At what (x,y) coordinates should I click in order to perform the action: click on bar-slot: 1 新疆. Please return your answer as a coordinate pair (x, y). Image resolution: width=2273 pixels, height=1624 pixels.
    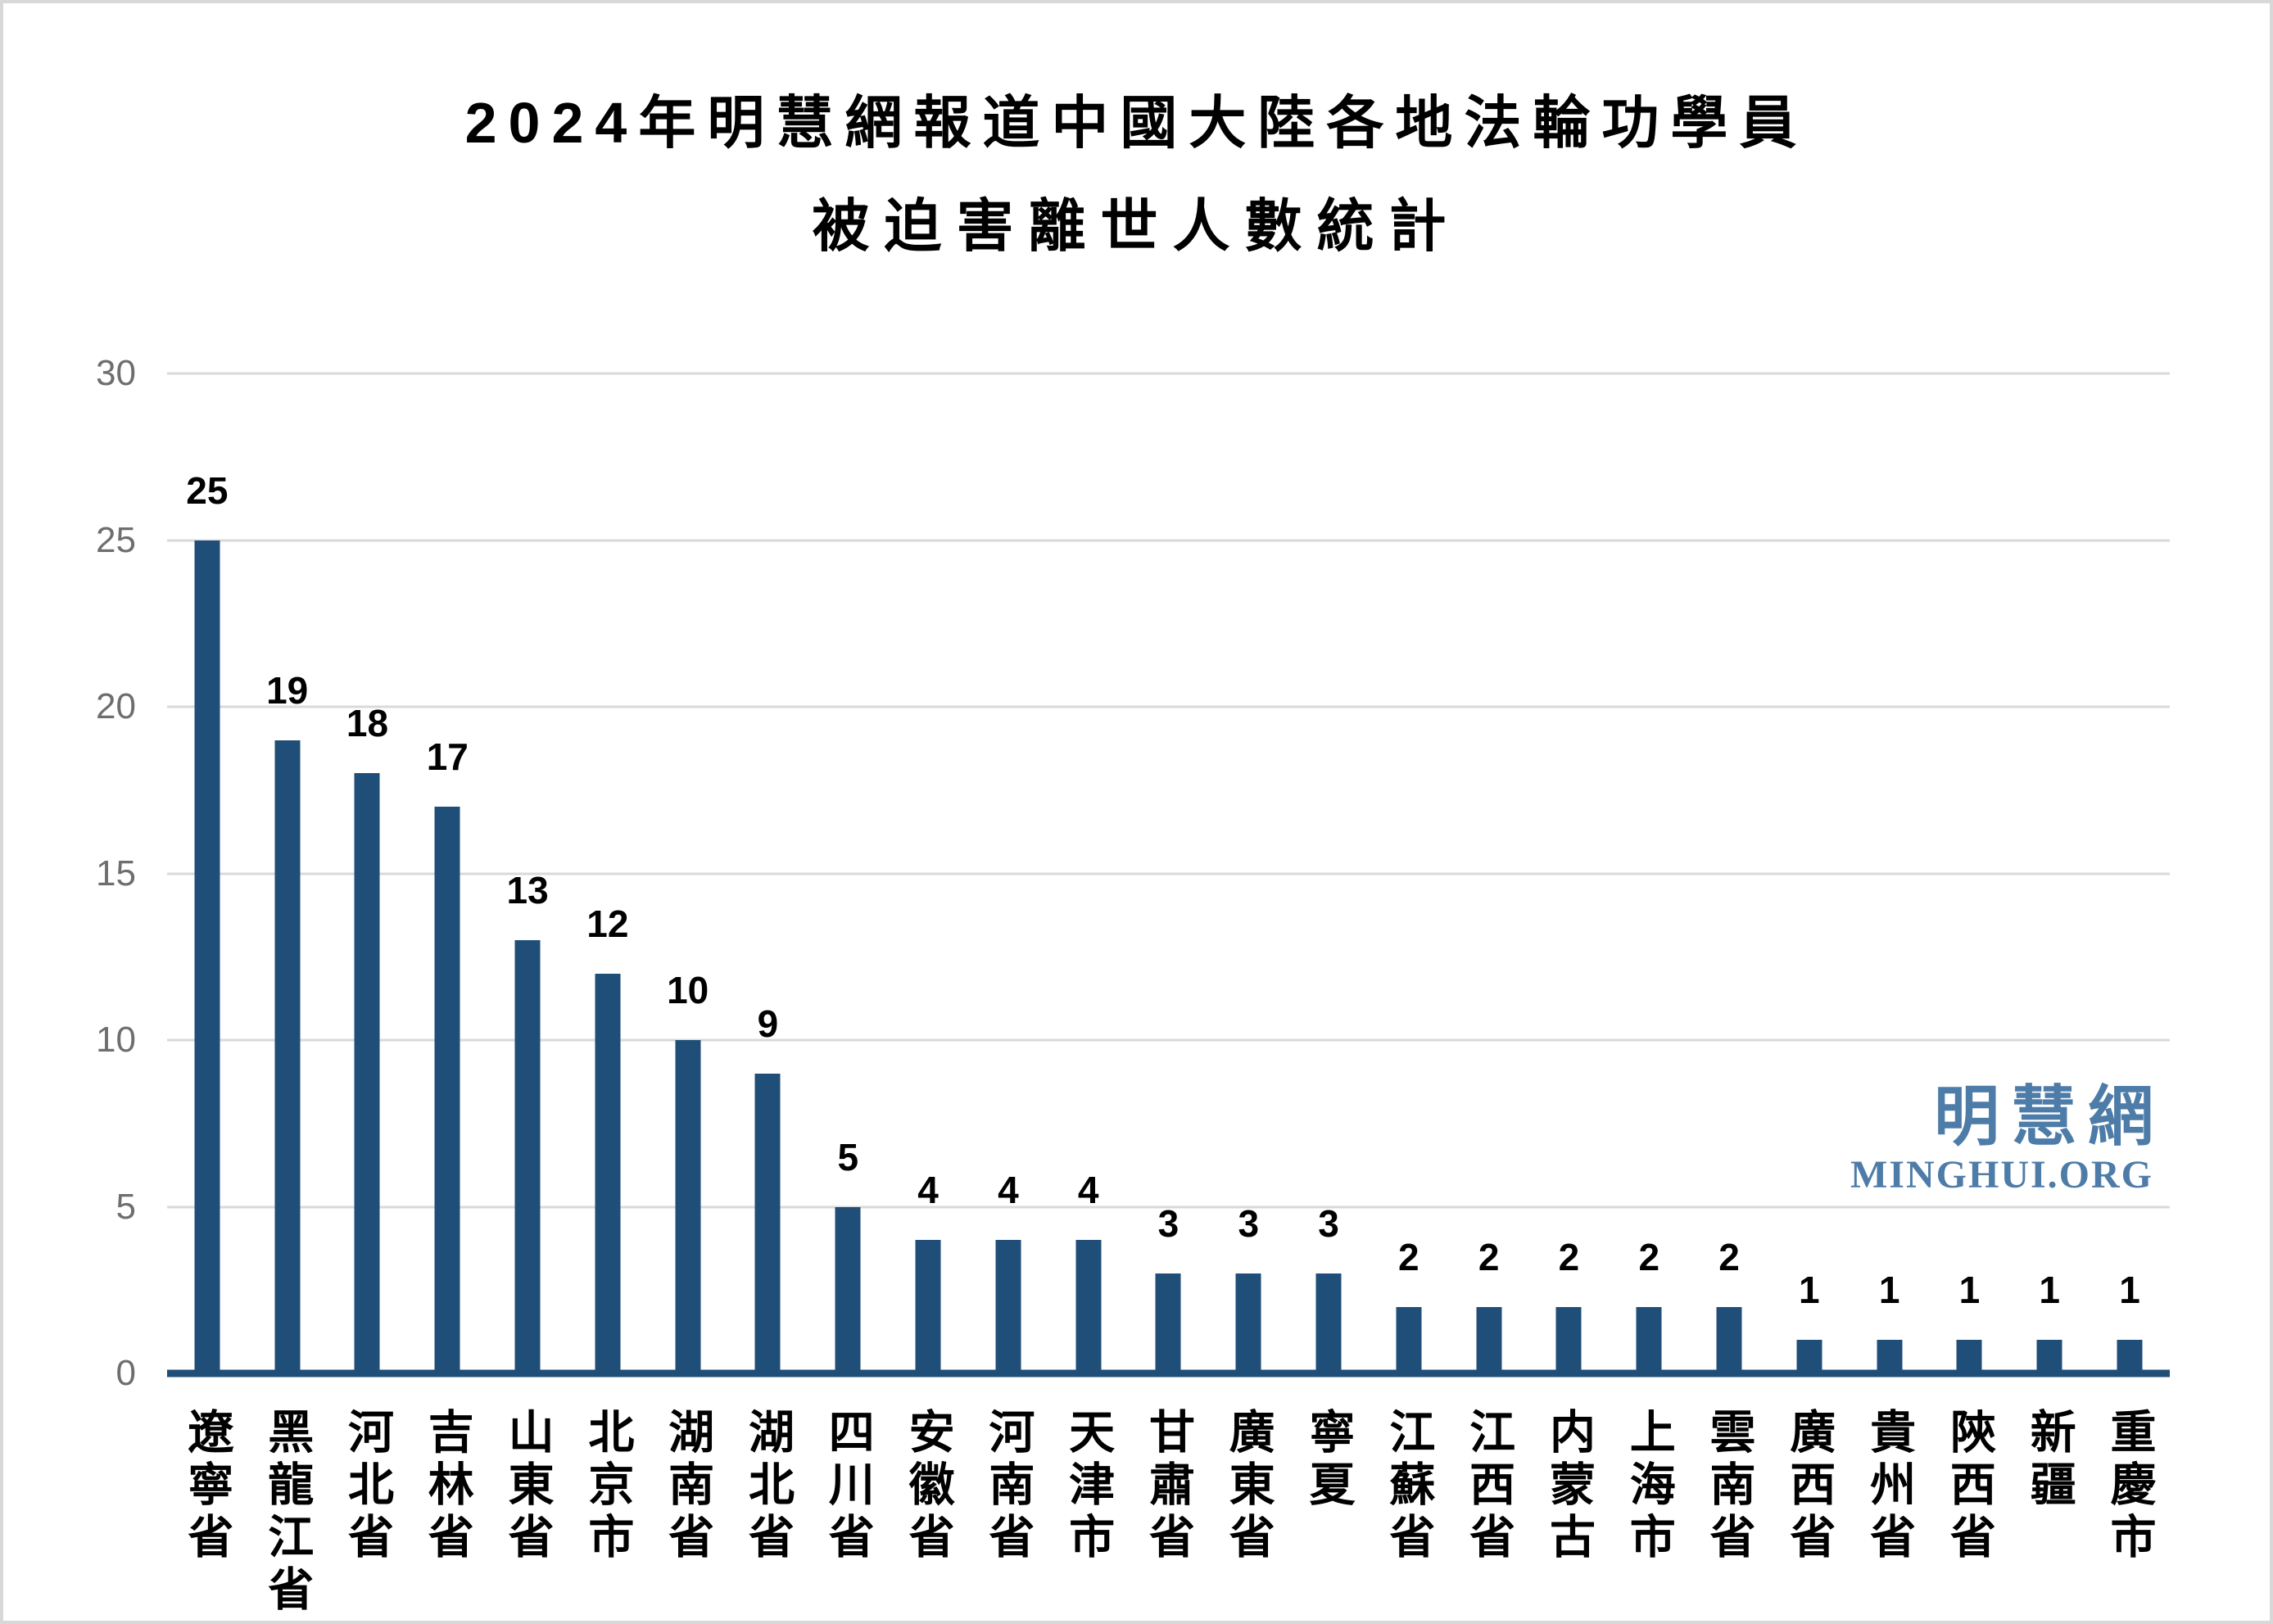
    Looking at the image, I should click on (2049, 943).